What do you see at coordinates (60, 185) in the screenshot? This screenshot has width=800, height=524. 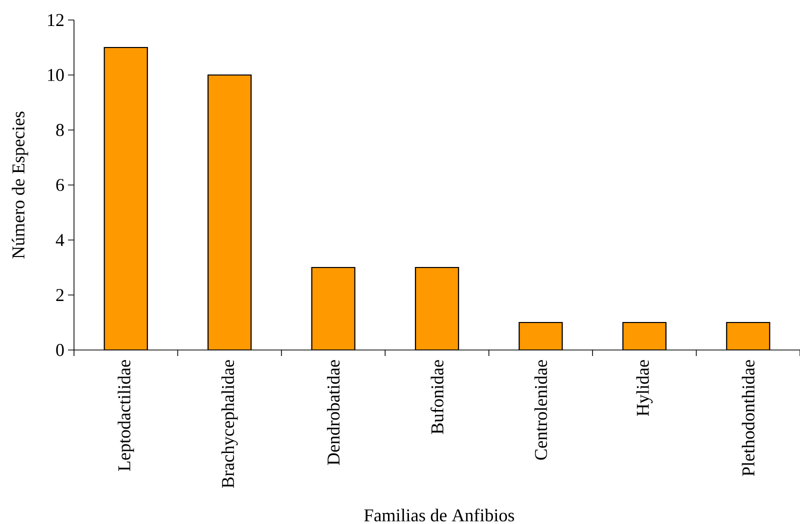 I see `y-tick-label: 6` at bounding box center [60, 185].